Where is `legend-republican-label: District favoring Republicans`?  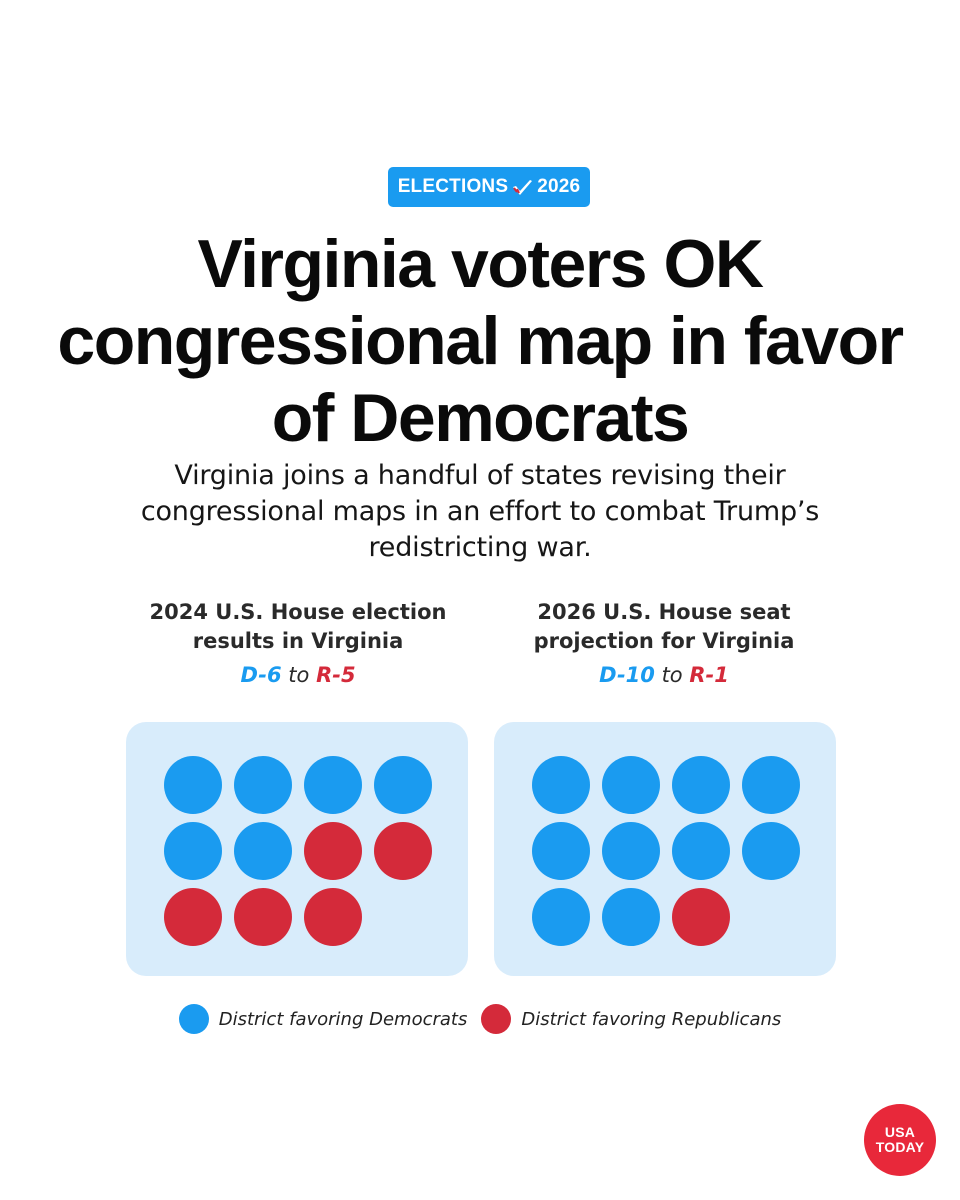
legend-republican-label: District favoring Republicans is located at coordinates (651, 1019).